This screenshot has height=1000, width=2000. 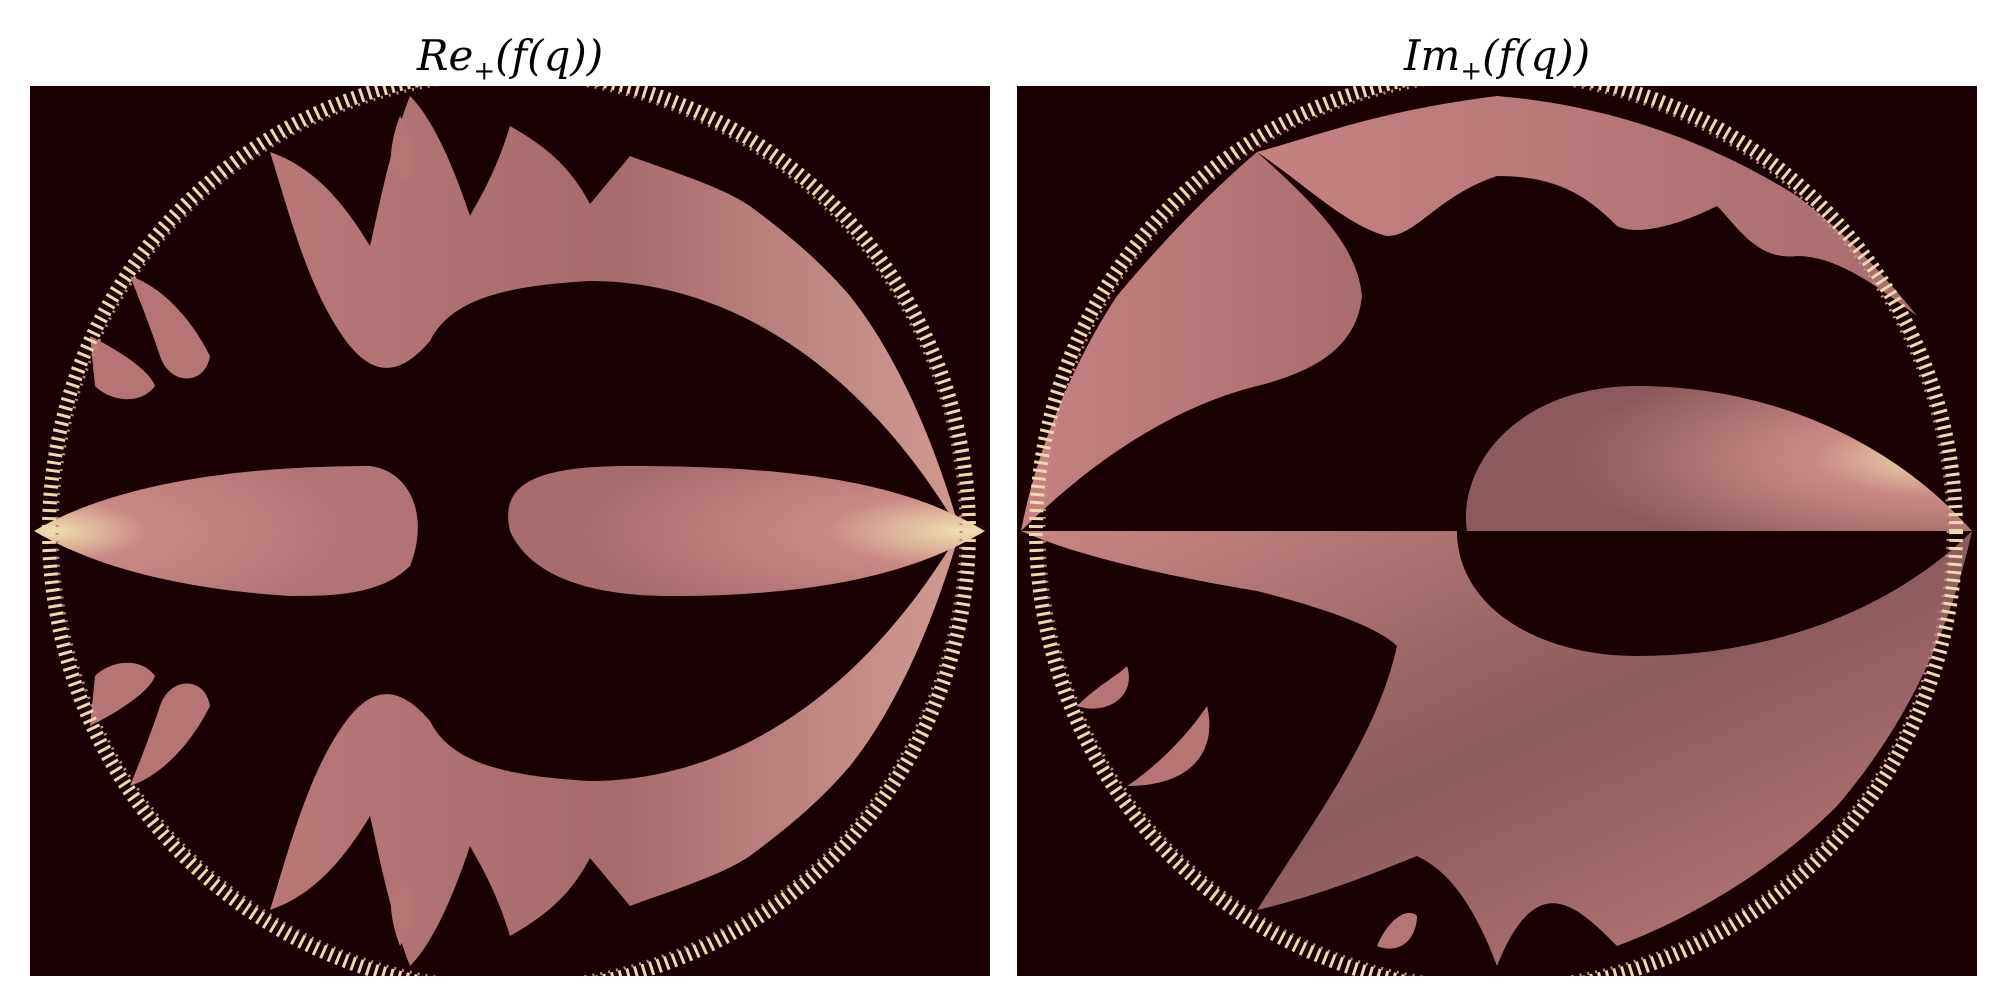 I want to click on left-inner-lobe, so click(x=226, y=531).